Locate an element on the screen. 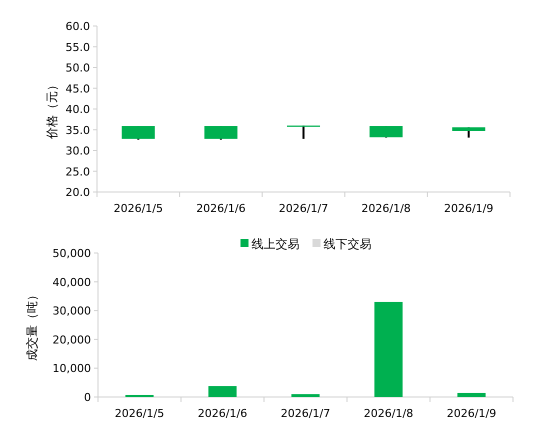 Image resolution: width=546 pixels, height=426 pixels. y-tick-label: 60.0 is located at coordinates (78, 26).